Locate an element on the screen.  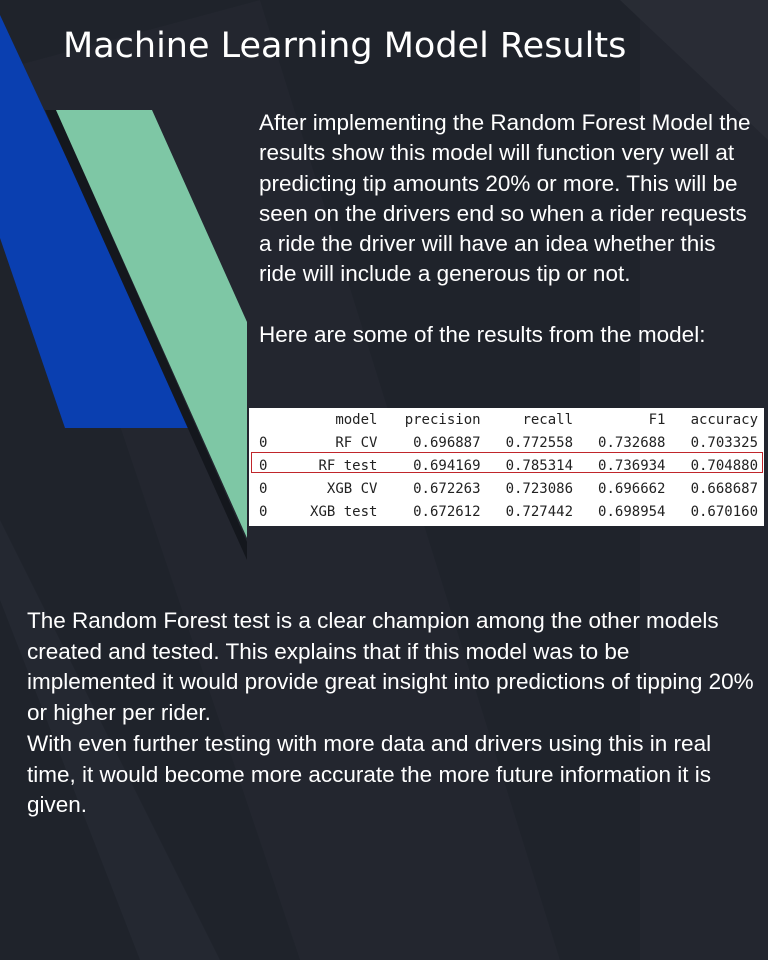
precision-cell: 0.672263 is located at coordinates (434, 488).